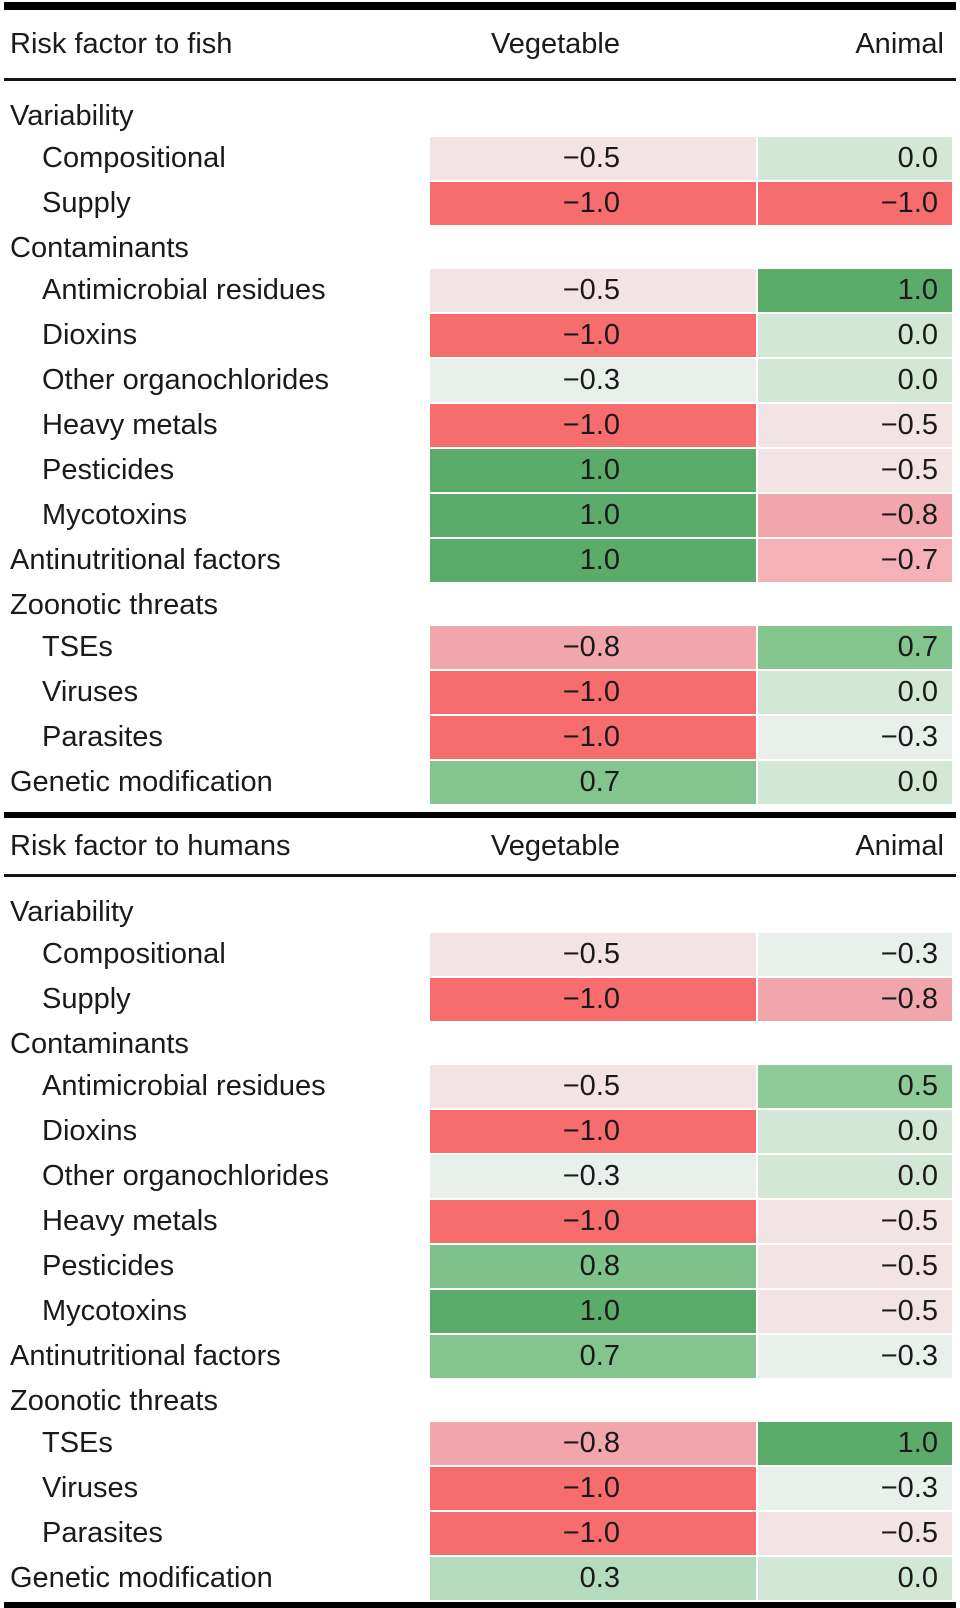  Describe the element at coordinates (855, 1086) in the screenshot. I see `animal-cell: 0.5` at that location.